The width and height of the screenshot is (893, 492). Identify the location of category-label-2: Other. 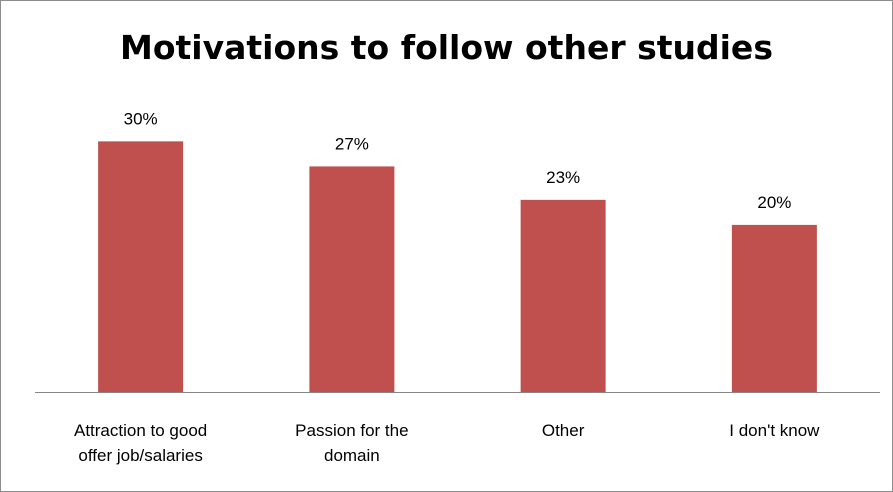
(563, 430).